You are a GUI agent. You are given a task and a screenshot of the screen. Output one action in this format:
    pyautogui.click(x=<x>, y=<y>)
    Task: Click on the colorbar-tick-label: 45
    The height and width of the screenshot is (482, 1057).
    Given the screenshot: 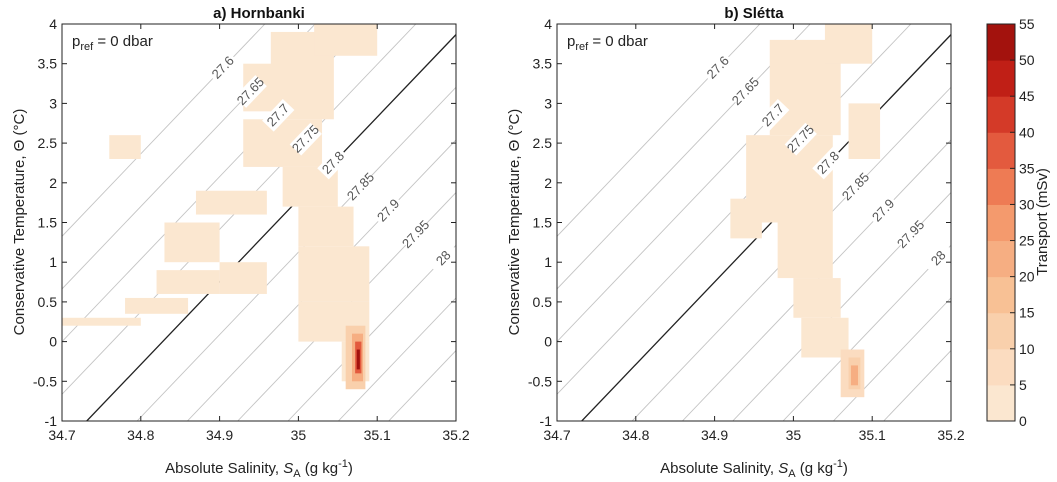 What is the action you would take?
    pyautogui.click(x=1027, y=96)
    